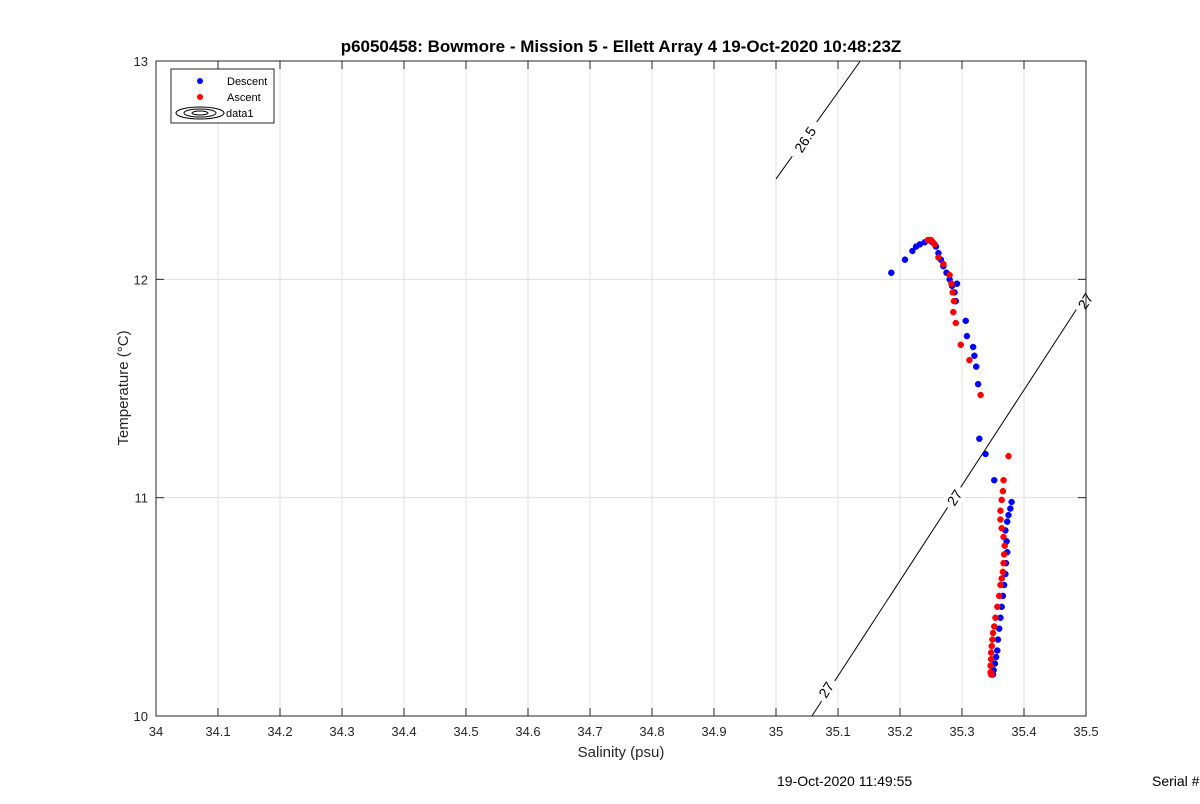  What do you see at coordinates (621, 752) in the screenshot?
I see `x-axis-label: Salinity (psu)` at bounding box center [621, 752].